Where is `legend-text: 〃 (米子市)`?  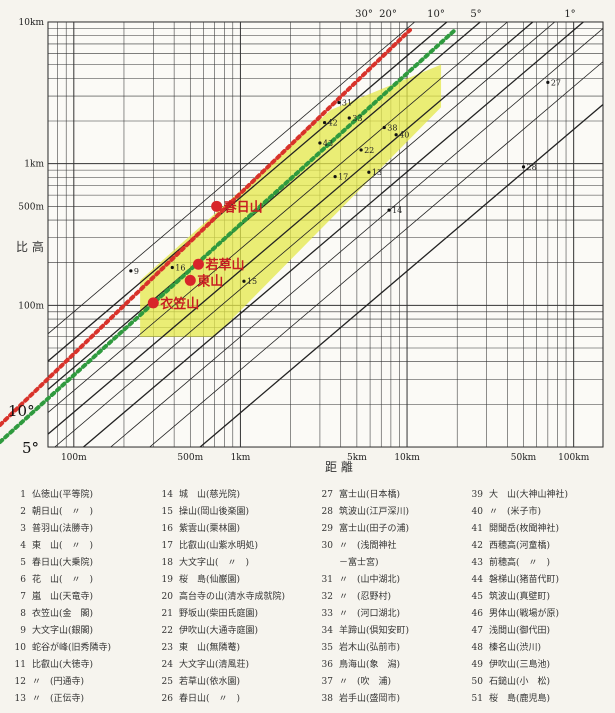
legend-text: 〃 (米子市) is located at coordinates (515, 512).